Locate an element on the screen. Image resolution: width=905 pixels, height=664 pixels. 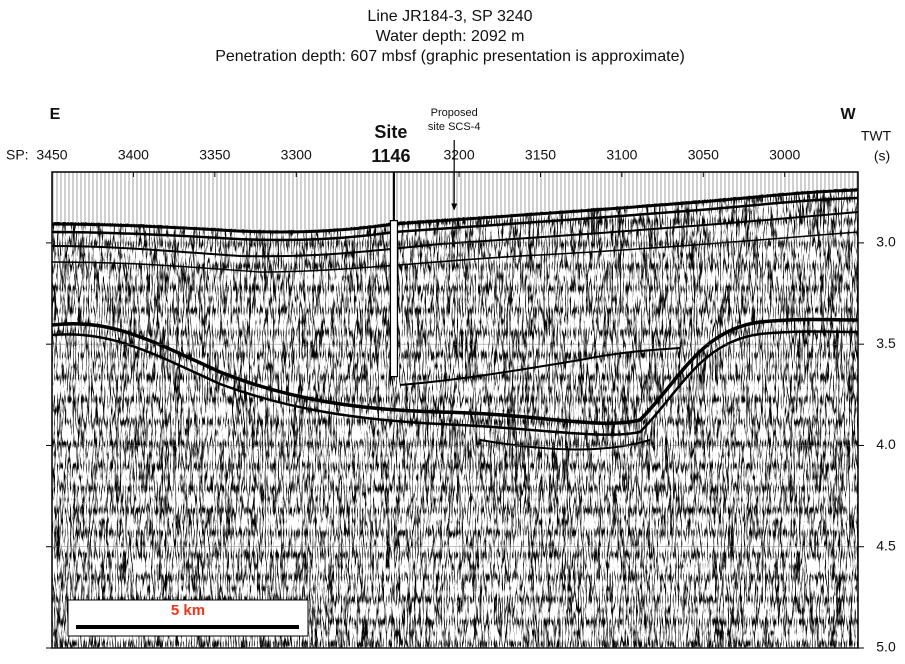
x-tick-label: 3200 is located at coordinates (458, 155).